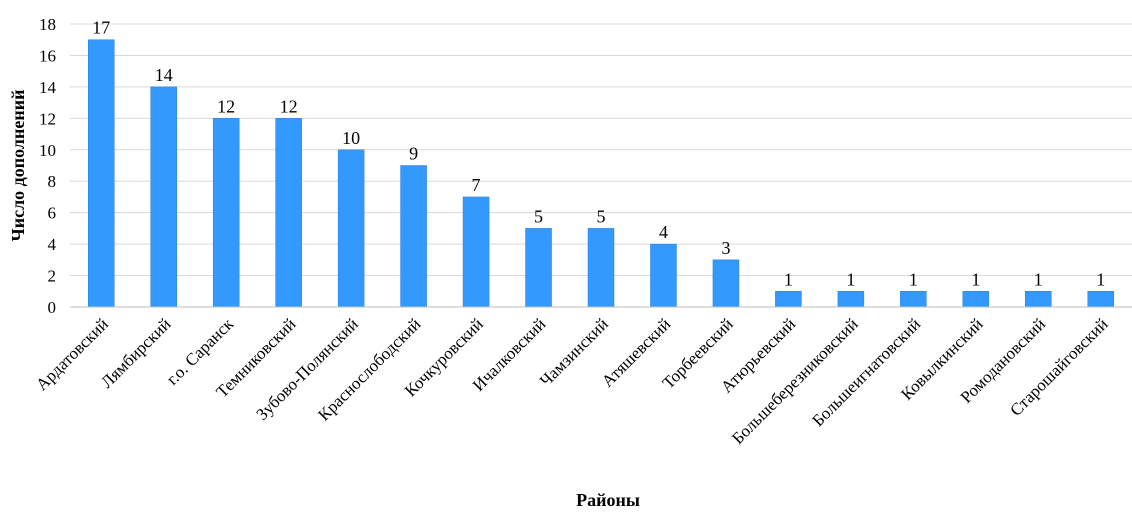 The height and width of the screenshot is (518, 1132). What do you see at coordinates (52, 244) in the screenshot?
I see `y-tick-label: 4` at bounding box center [52, 244].